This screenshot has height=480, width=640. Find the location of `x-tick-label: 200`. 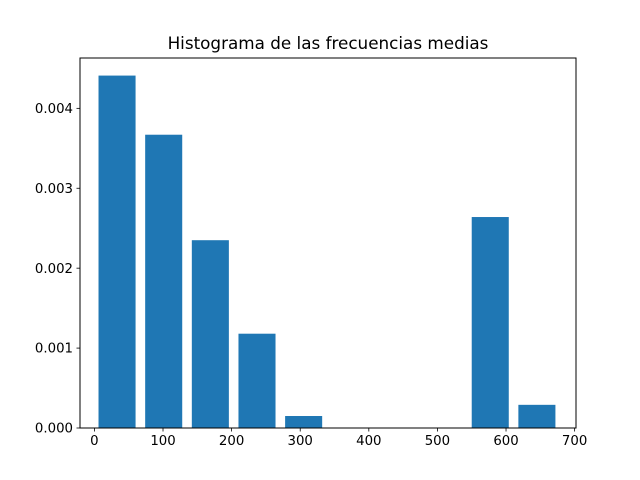

x-tick-label: 200 is located at coordinates (231, 441).